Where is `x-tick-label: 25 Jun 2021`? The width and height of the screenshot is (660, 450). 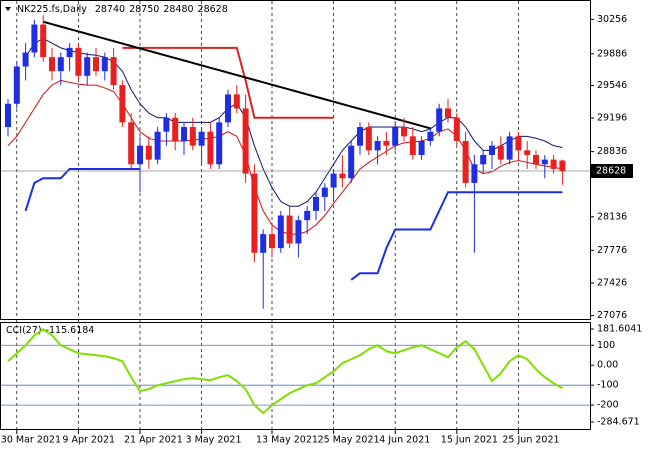 x-tick-label: 25 Jun 2021 is located at coordinates (530, 440).